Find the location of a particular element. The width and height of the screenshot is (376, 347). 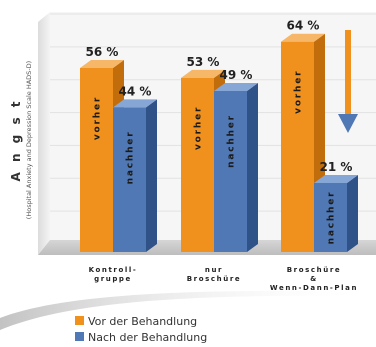

legend-swatch-vor is located at coordinates (79, 320).